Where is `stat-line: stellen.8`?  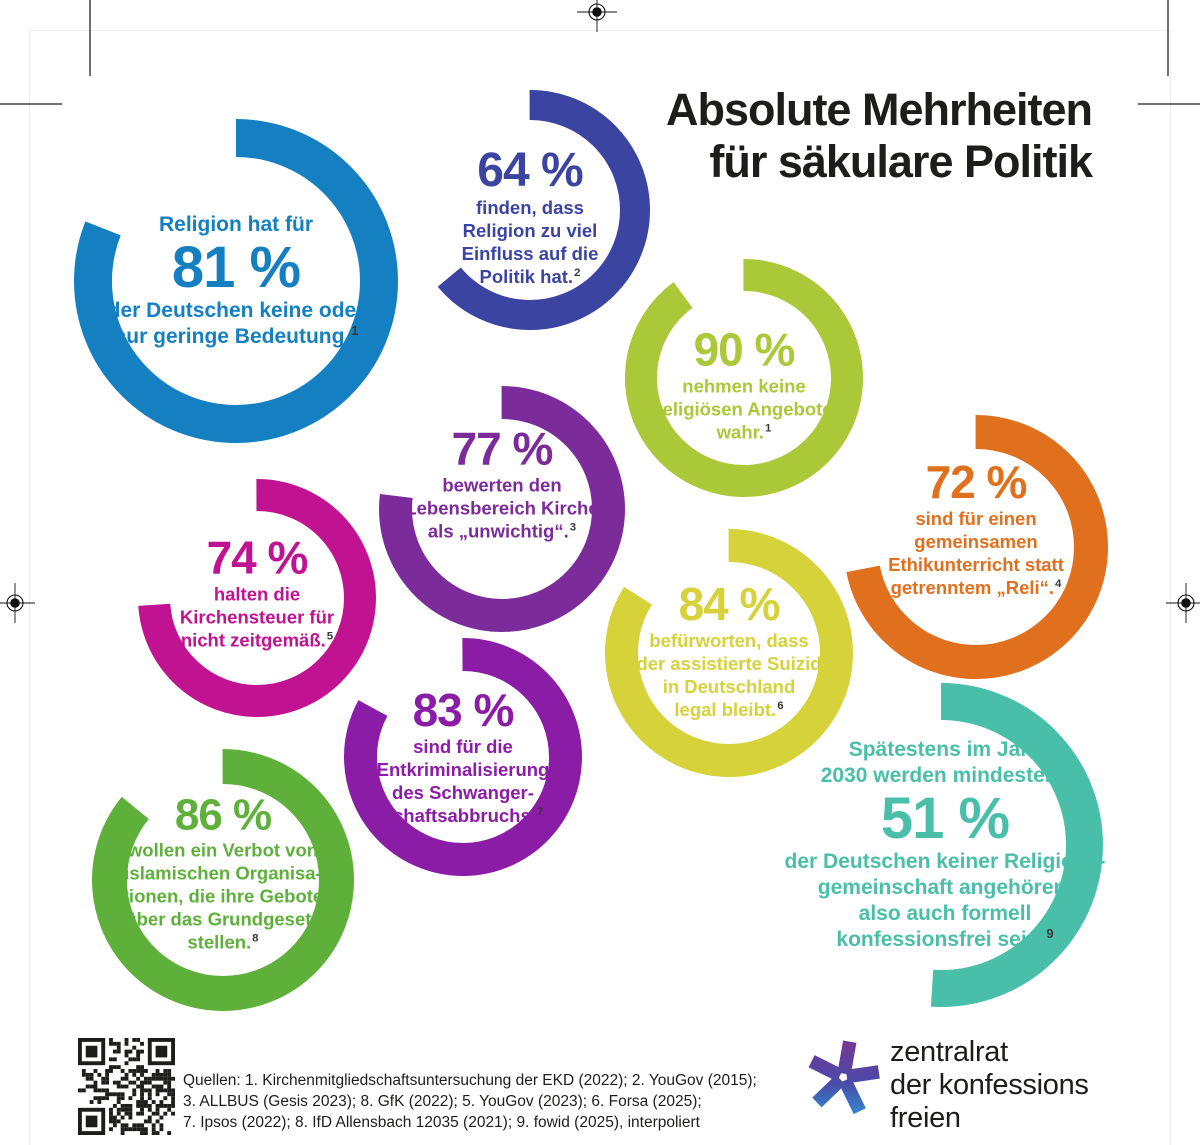
stat-line: stellen.8 is located at coordinates (223, 941).